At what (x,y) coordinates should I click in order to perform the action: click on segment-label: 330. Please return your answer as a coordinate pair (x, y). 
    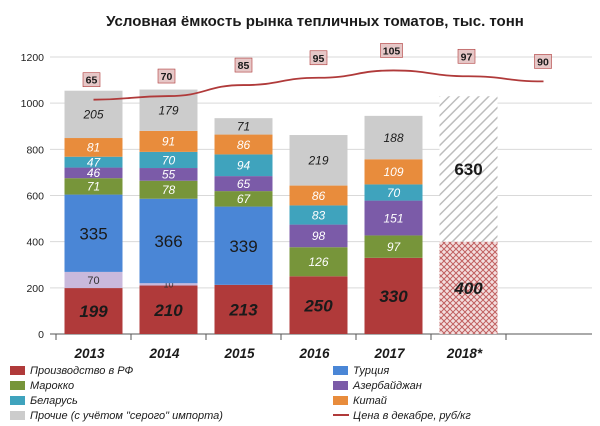
    Looking at the image, I should click on (393, 296).